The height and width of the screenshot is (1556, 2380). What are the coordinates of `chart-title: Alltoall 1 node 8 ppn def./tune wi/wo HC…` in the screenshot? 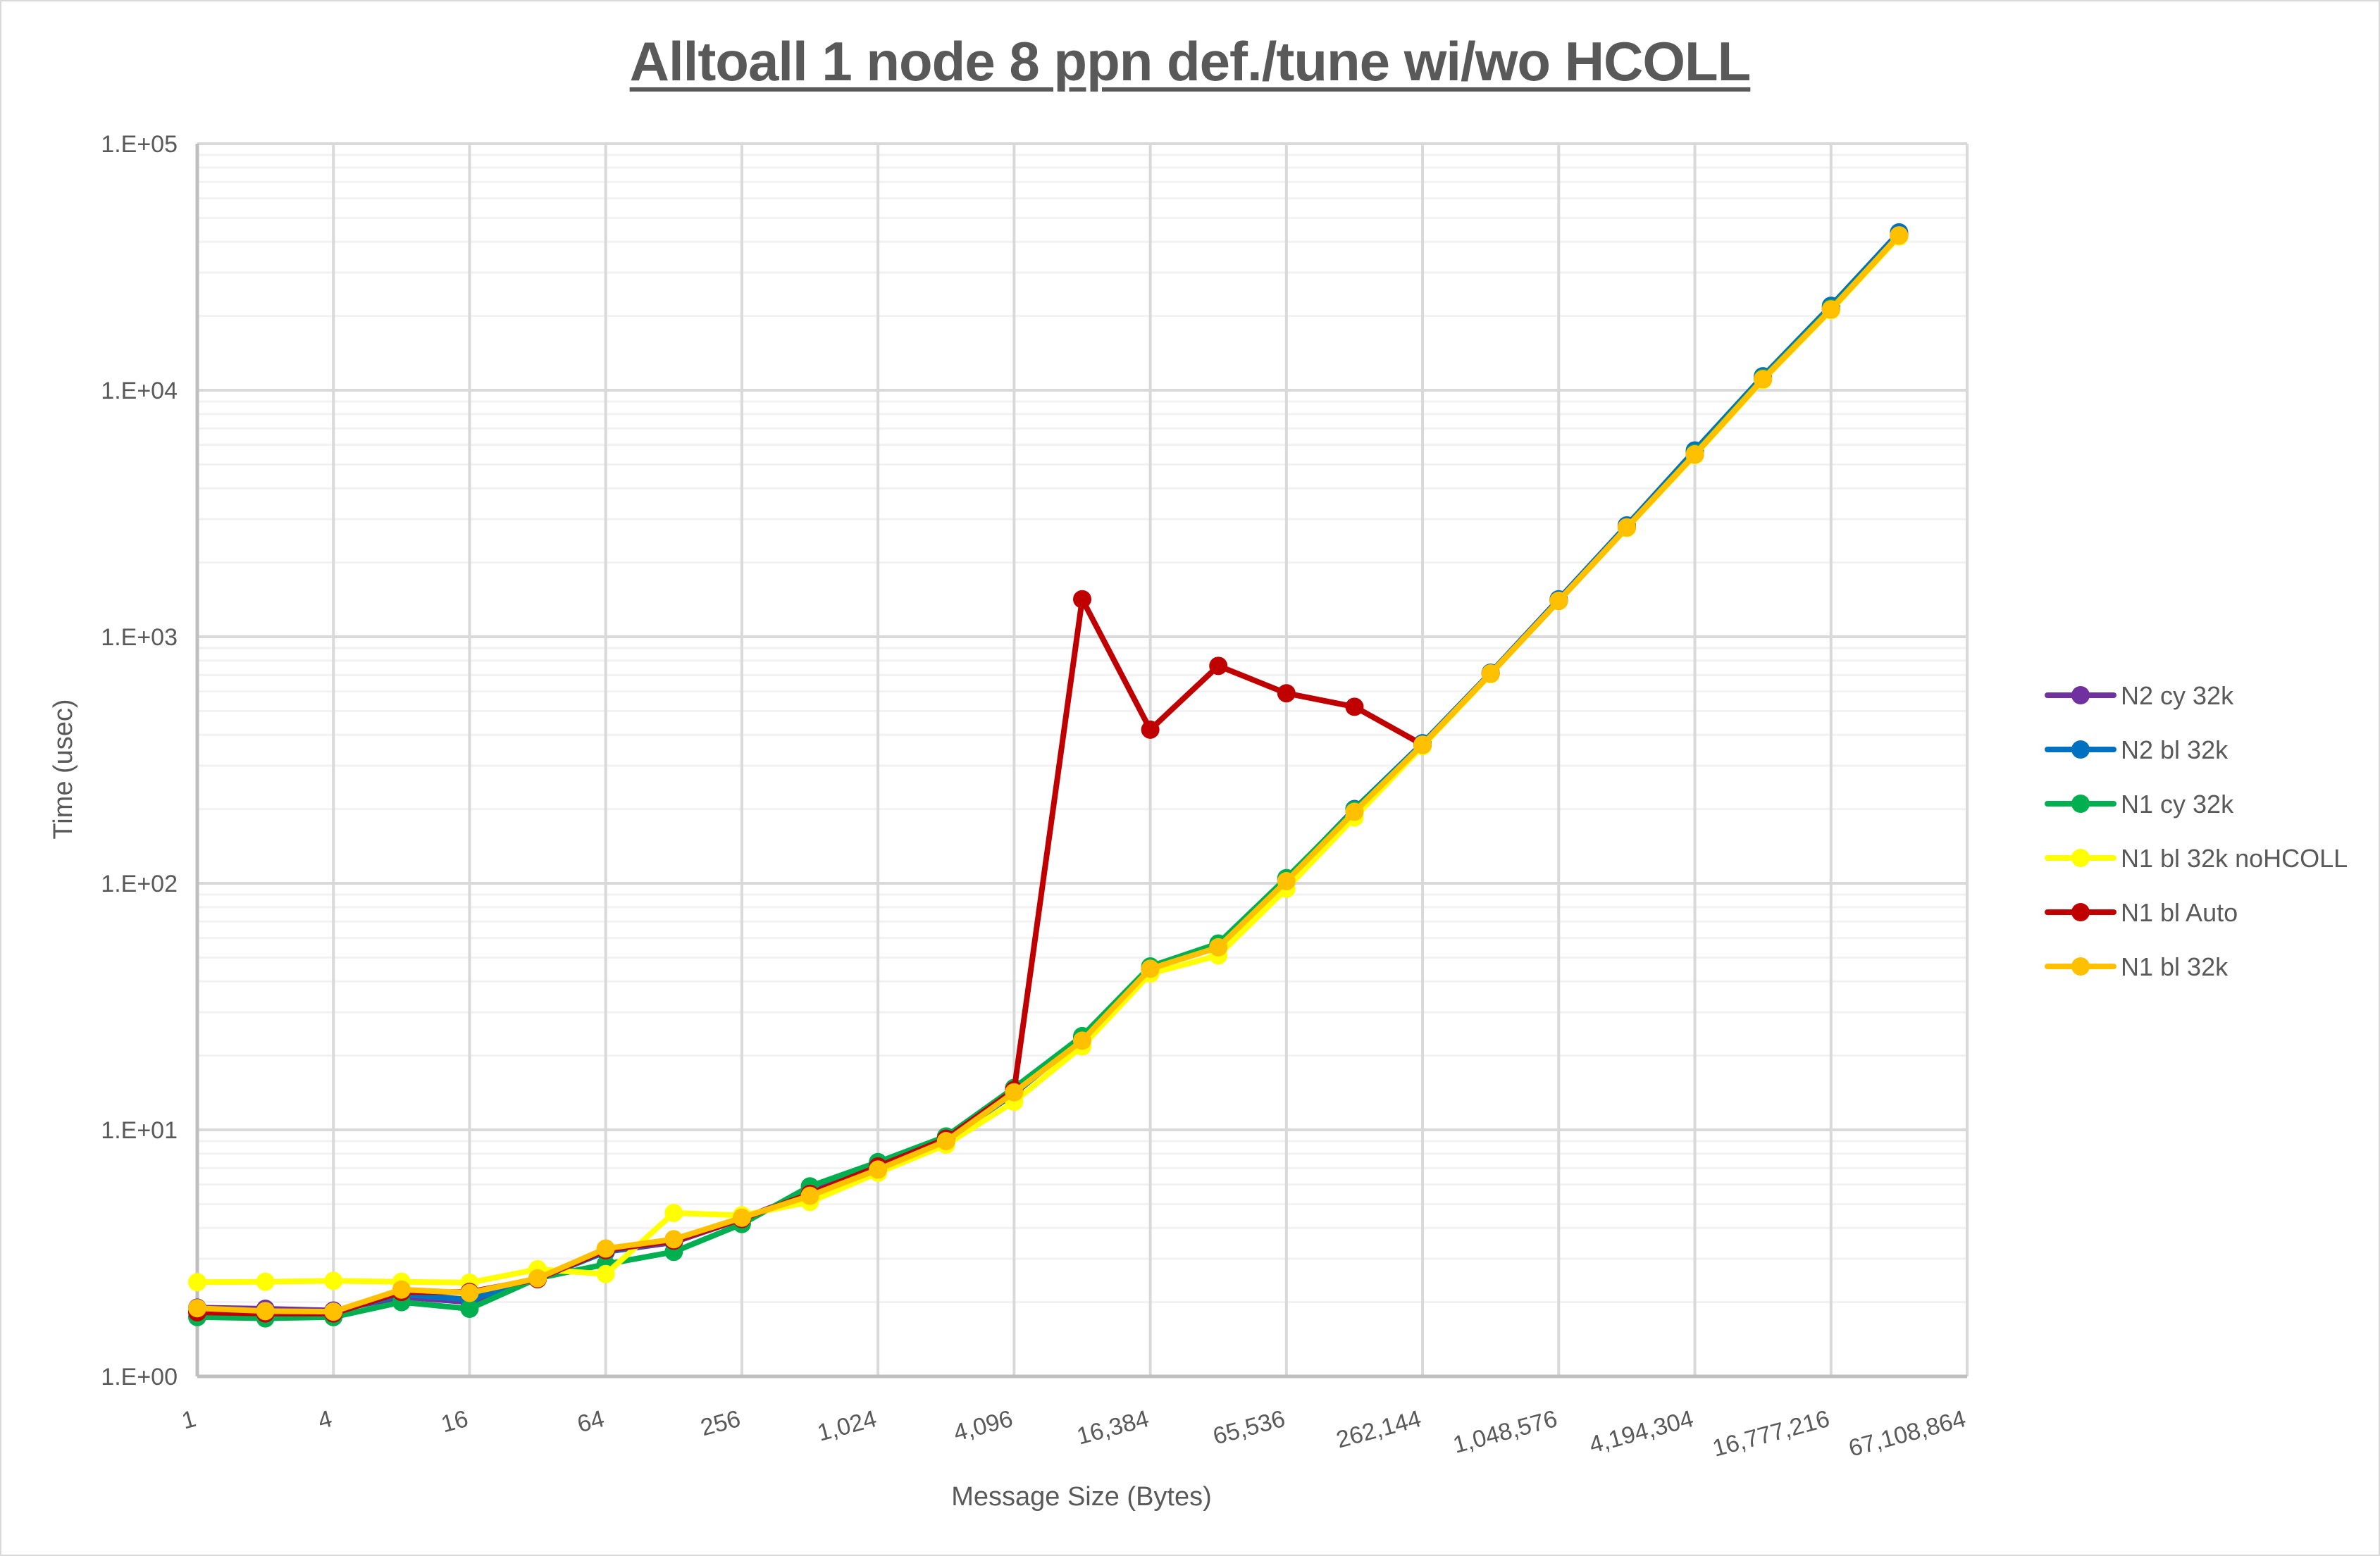 It's located at (1190, 61).